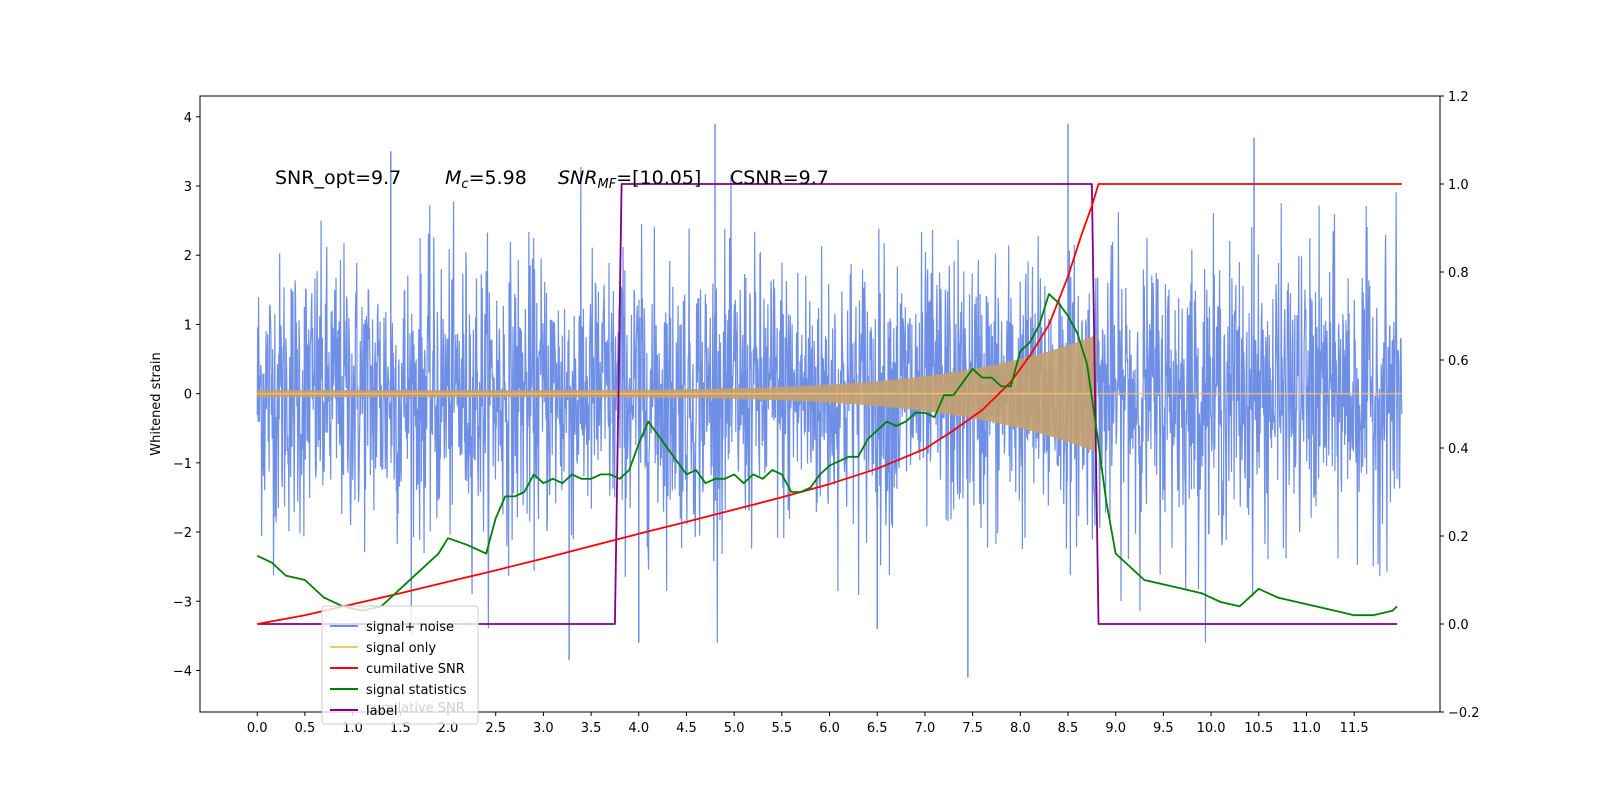 Image resolution: width=1600 pixels, height=805 pixels. What do you see at coordinates (1458, 185) in the screenshot?
I see `y-right-tick-label: 1.0` at bounding box center [1458, 185].